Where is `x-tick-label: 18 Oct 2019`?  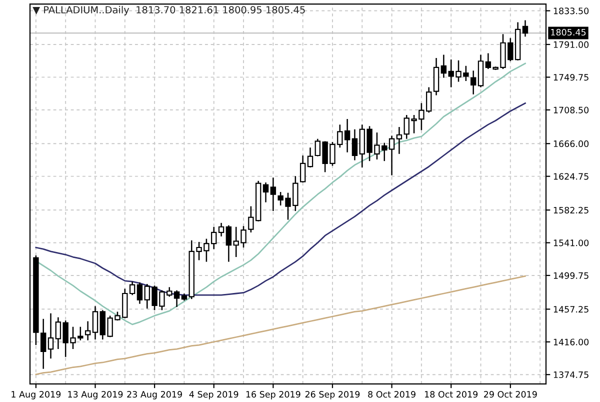
x-tick-label: 18 Oct 2019 is located at coordinates (451, 394).